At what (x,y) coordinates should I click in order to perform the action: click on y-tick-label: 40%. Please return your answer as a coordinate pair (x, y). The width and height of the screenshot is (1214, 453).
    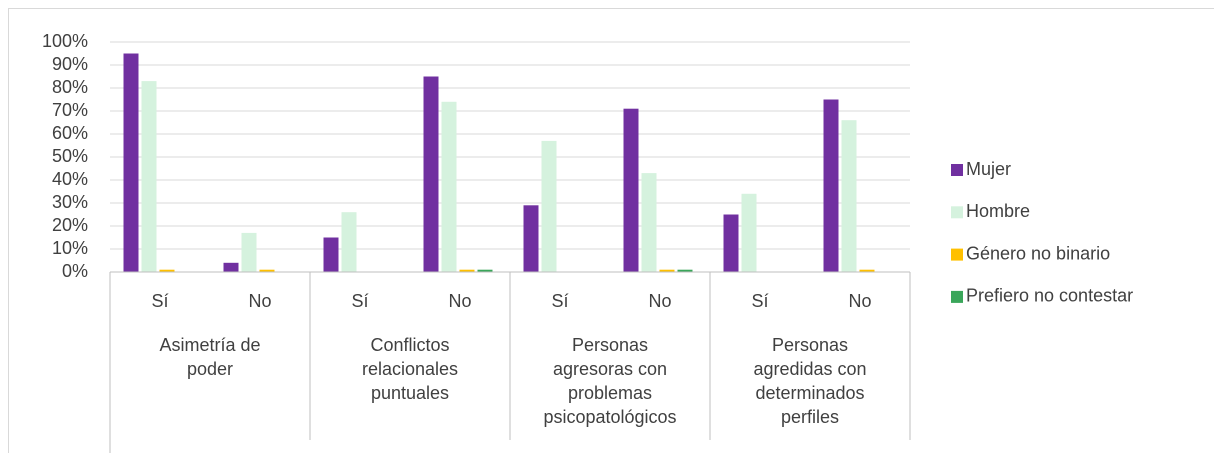
    Looking at the image, I should click on (70, 179).